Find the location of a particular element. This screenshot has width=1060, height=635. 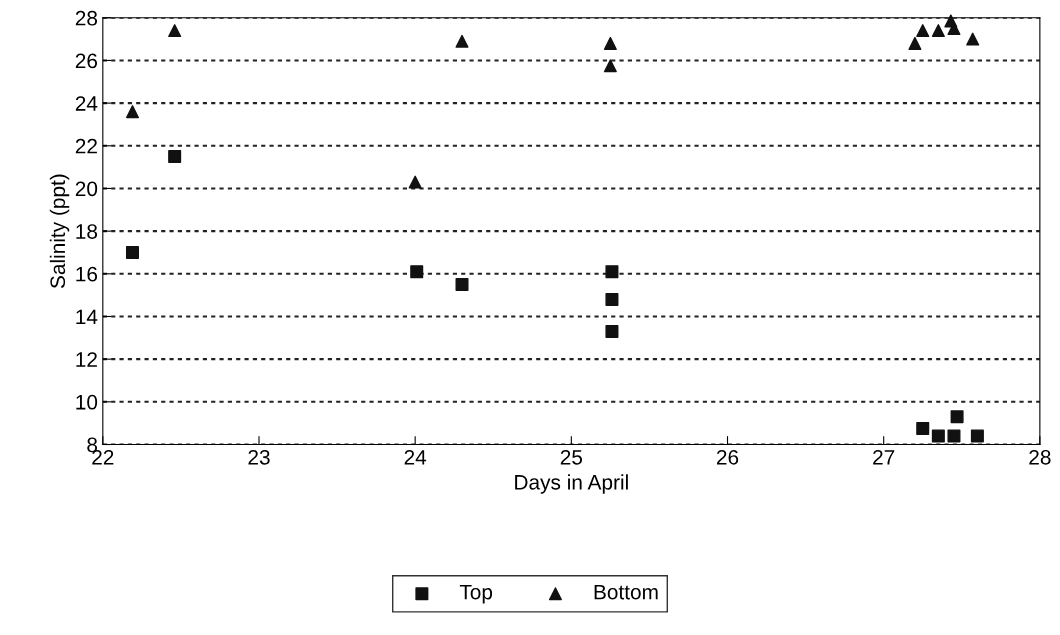

y-tick-label: 22 is located at coordinates (86, 146).